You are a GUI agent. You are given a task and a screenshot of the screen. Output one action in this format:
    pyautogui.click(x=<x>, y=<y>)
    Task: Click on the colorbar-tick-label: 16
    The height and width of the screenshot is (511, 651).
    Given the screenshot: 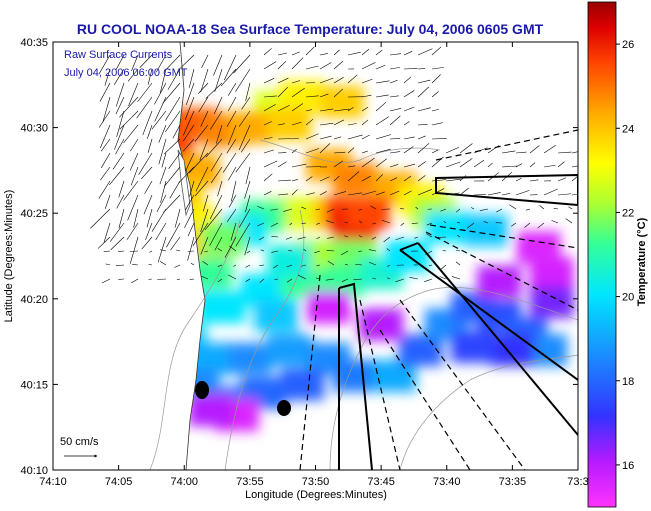 What is the action you would take?
    pyautogui.click(x=628, y=466)
    